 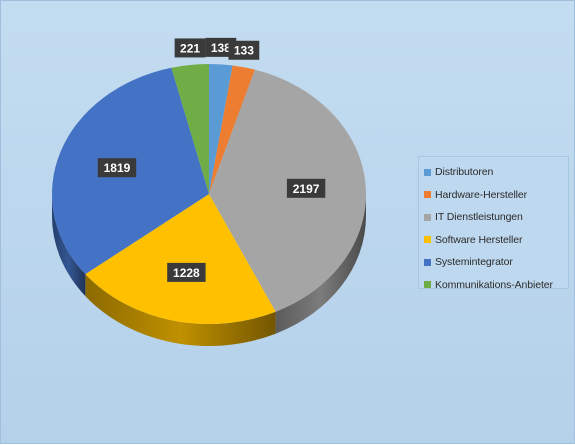 What do you see at coordinates (221, 48) in the screenshot?
I see `data-label-value: 138` at bounding box center [221, 48].